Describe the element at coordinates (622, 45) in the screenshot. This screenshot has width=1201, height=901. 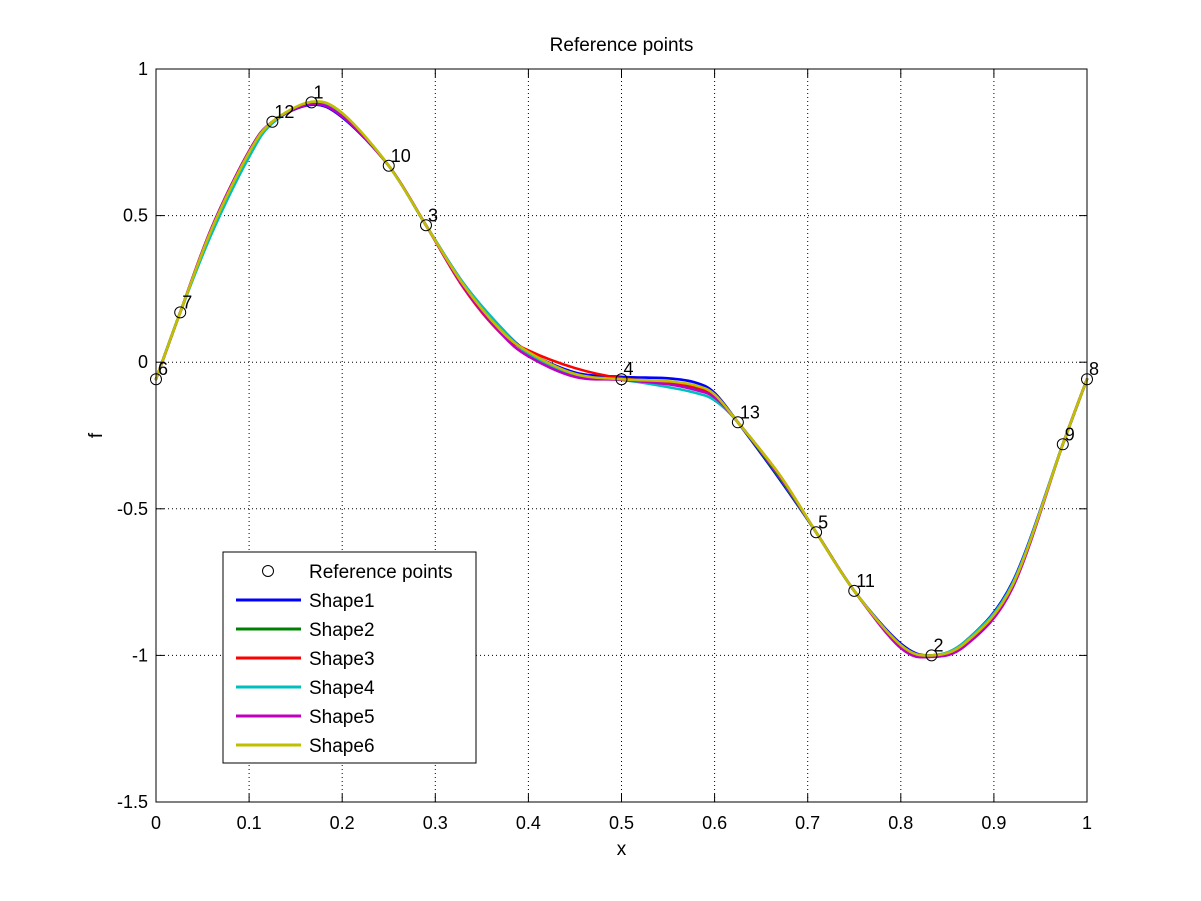
I see `chart-title: Reference points` at that location.